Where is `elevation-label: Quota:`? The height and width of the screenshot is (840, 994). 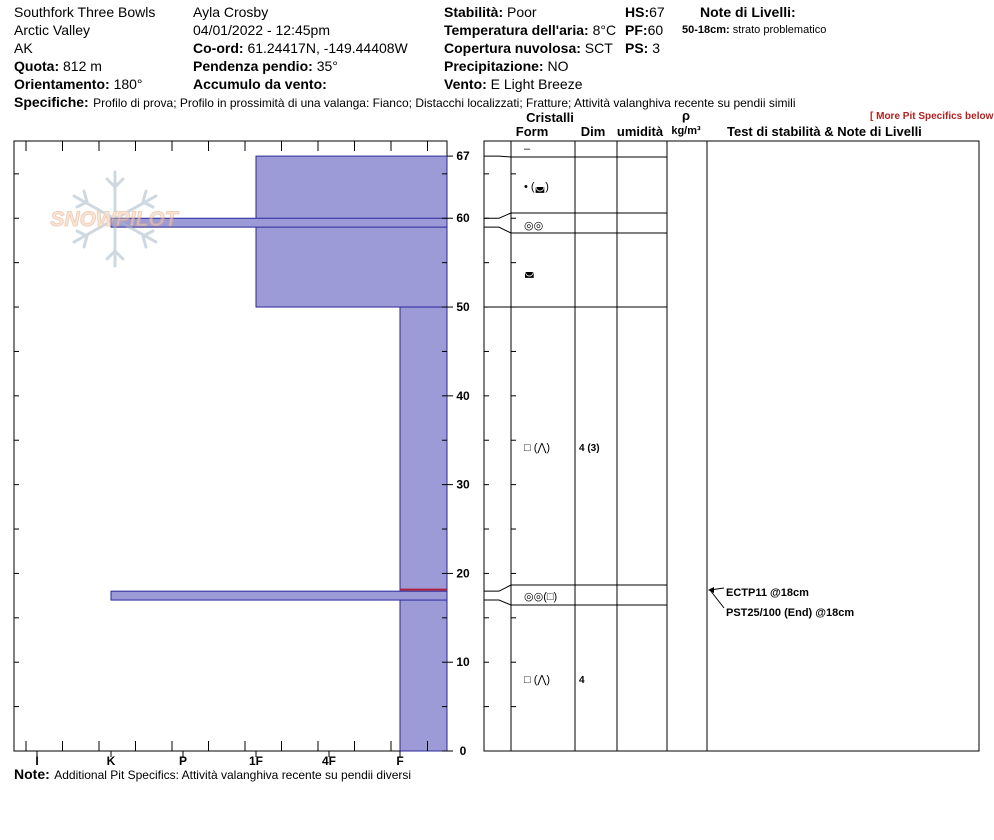 elevation-label: Quota: is located at coordinates (37, 66).